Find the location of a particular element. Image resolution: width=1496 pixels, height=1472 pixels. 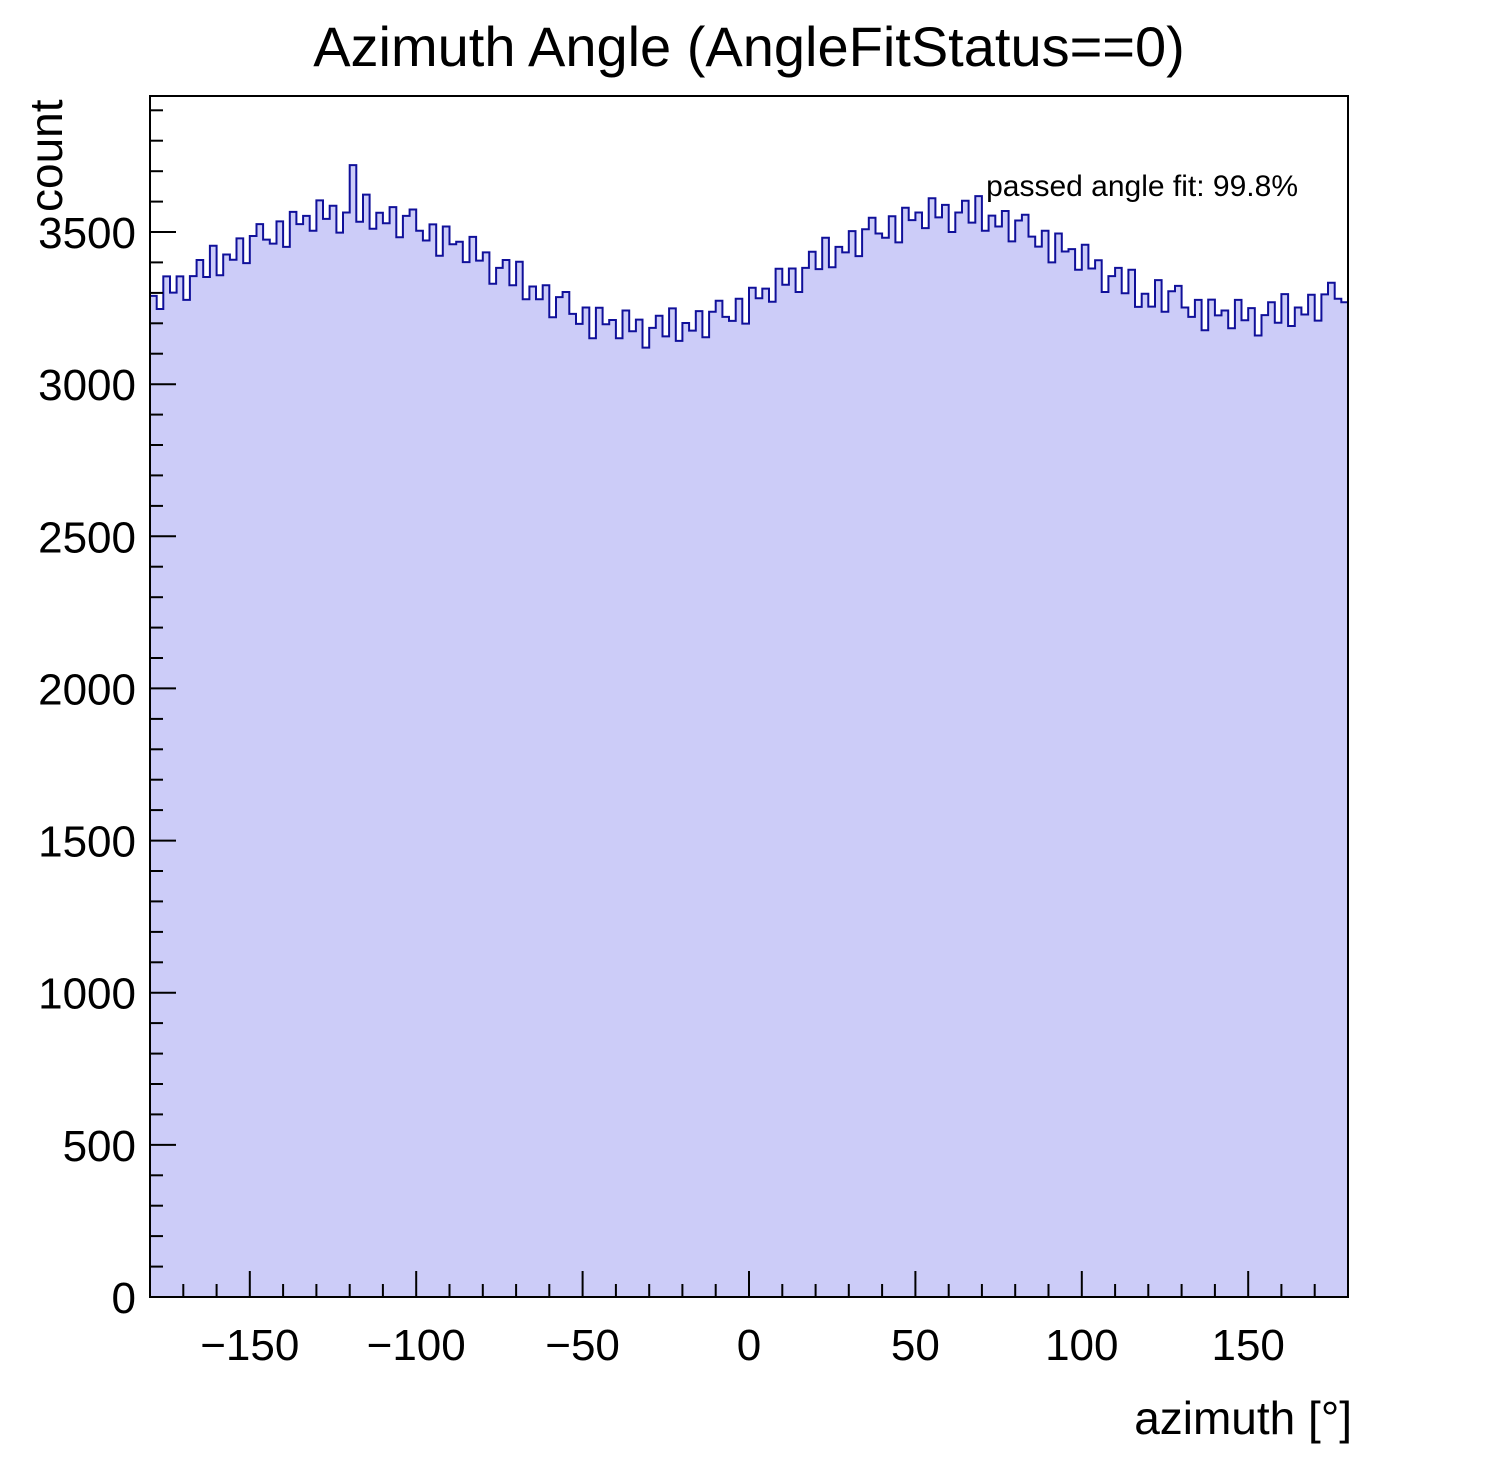

y-tick-label: 2500 is located at coordinates (87, 537).